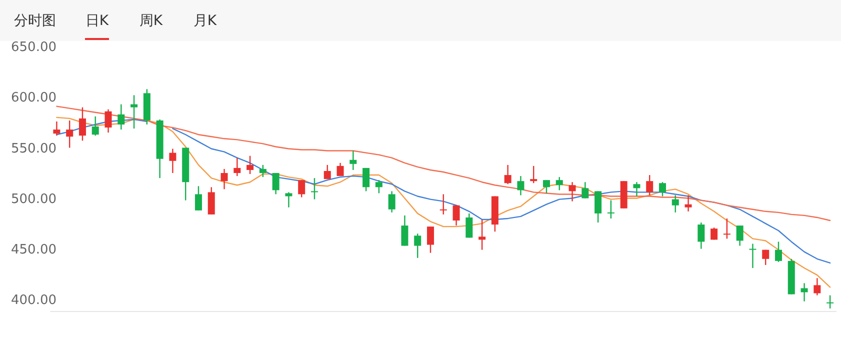 The image size is (841, 338). Describe the element at coordinates (33, 48) in the screenshot. I see `y-tick-label: 650.00` at that location.